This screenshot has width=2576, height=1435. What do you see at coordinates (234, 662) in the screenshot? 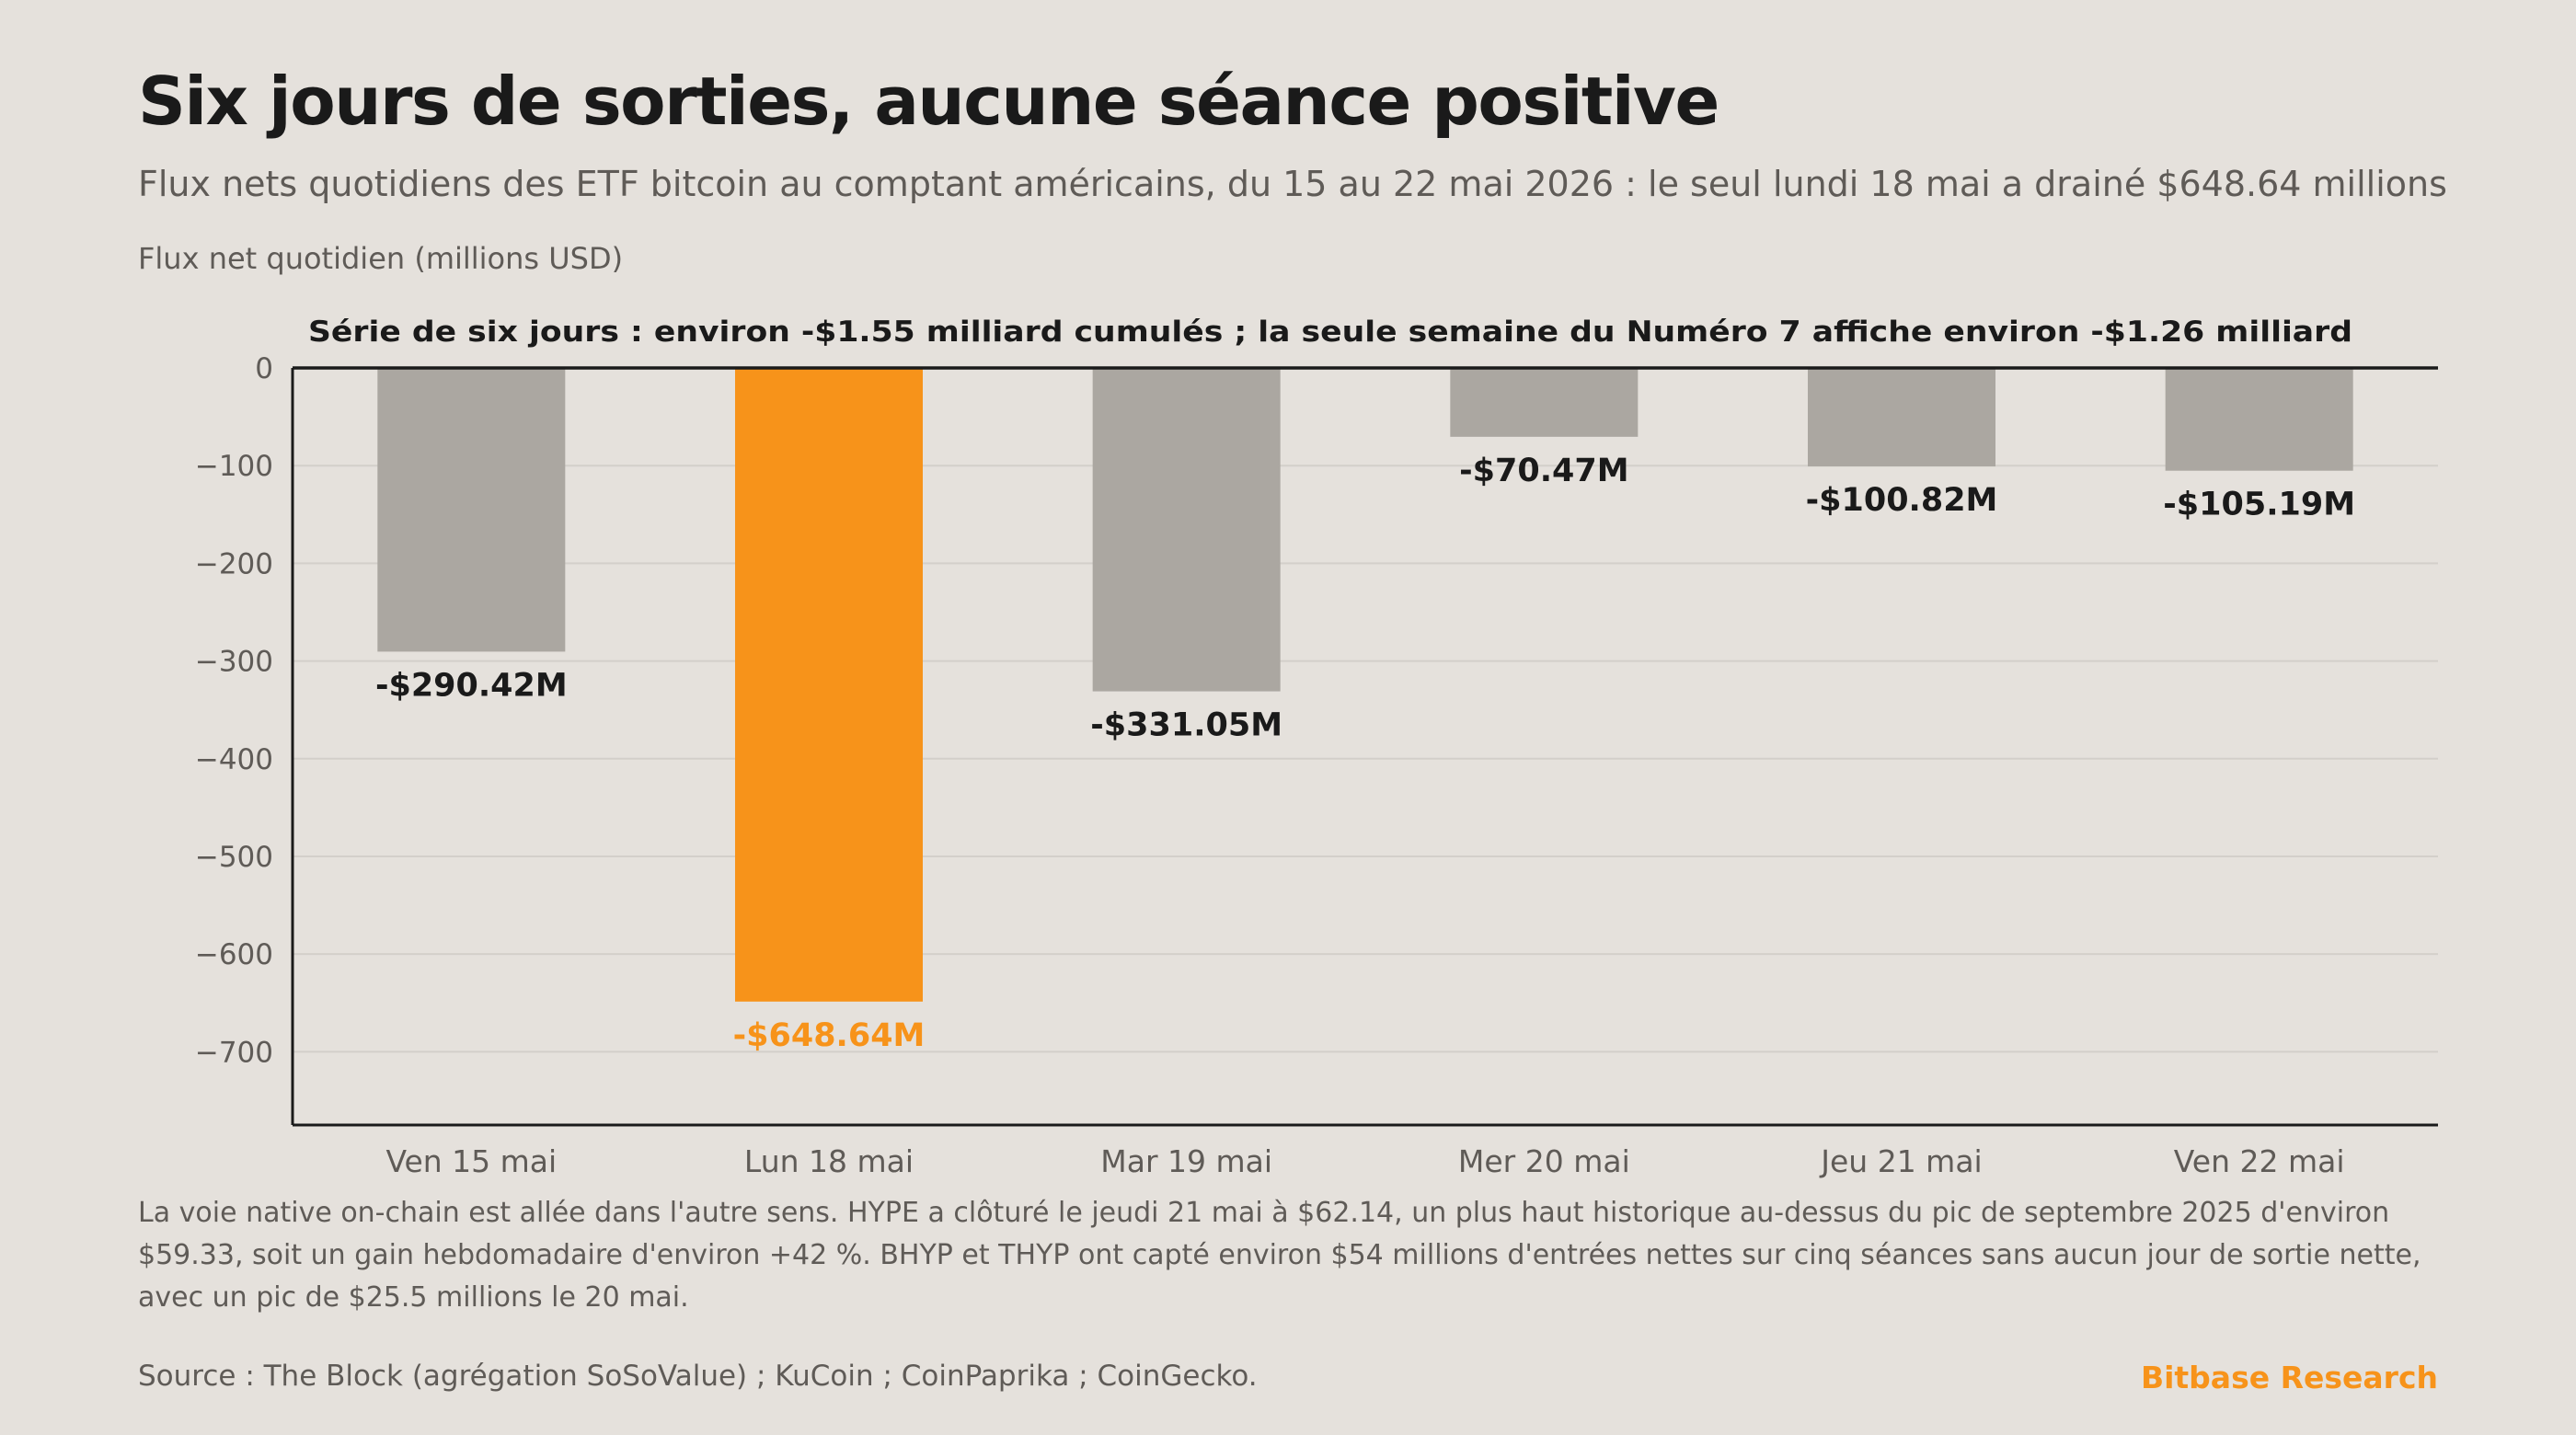
I see `y-tick-label: −300` at bounding box center [234, 662].